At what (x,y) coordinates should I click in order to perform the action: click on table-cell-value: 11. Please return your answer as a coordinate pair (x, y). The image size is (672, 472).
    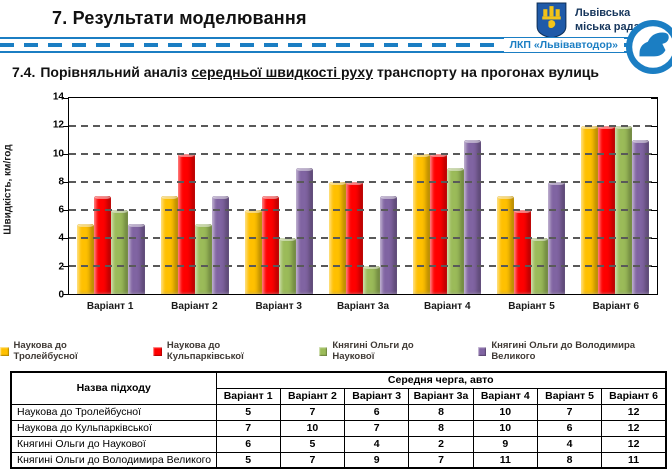
    Looking at the image, I should click on (634, 460).